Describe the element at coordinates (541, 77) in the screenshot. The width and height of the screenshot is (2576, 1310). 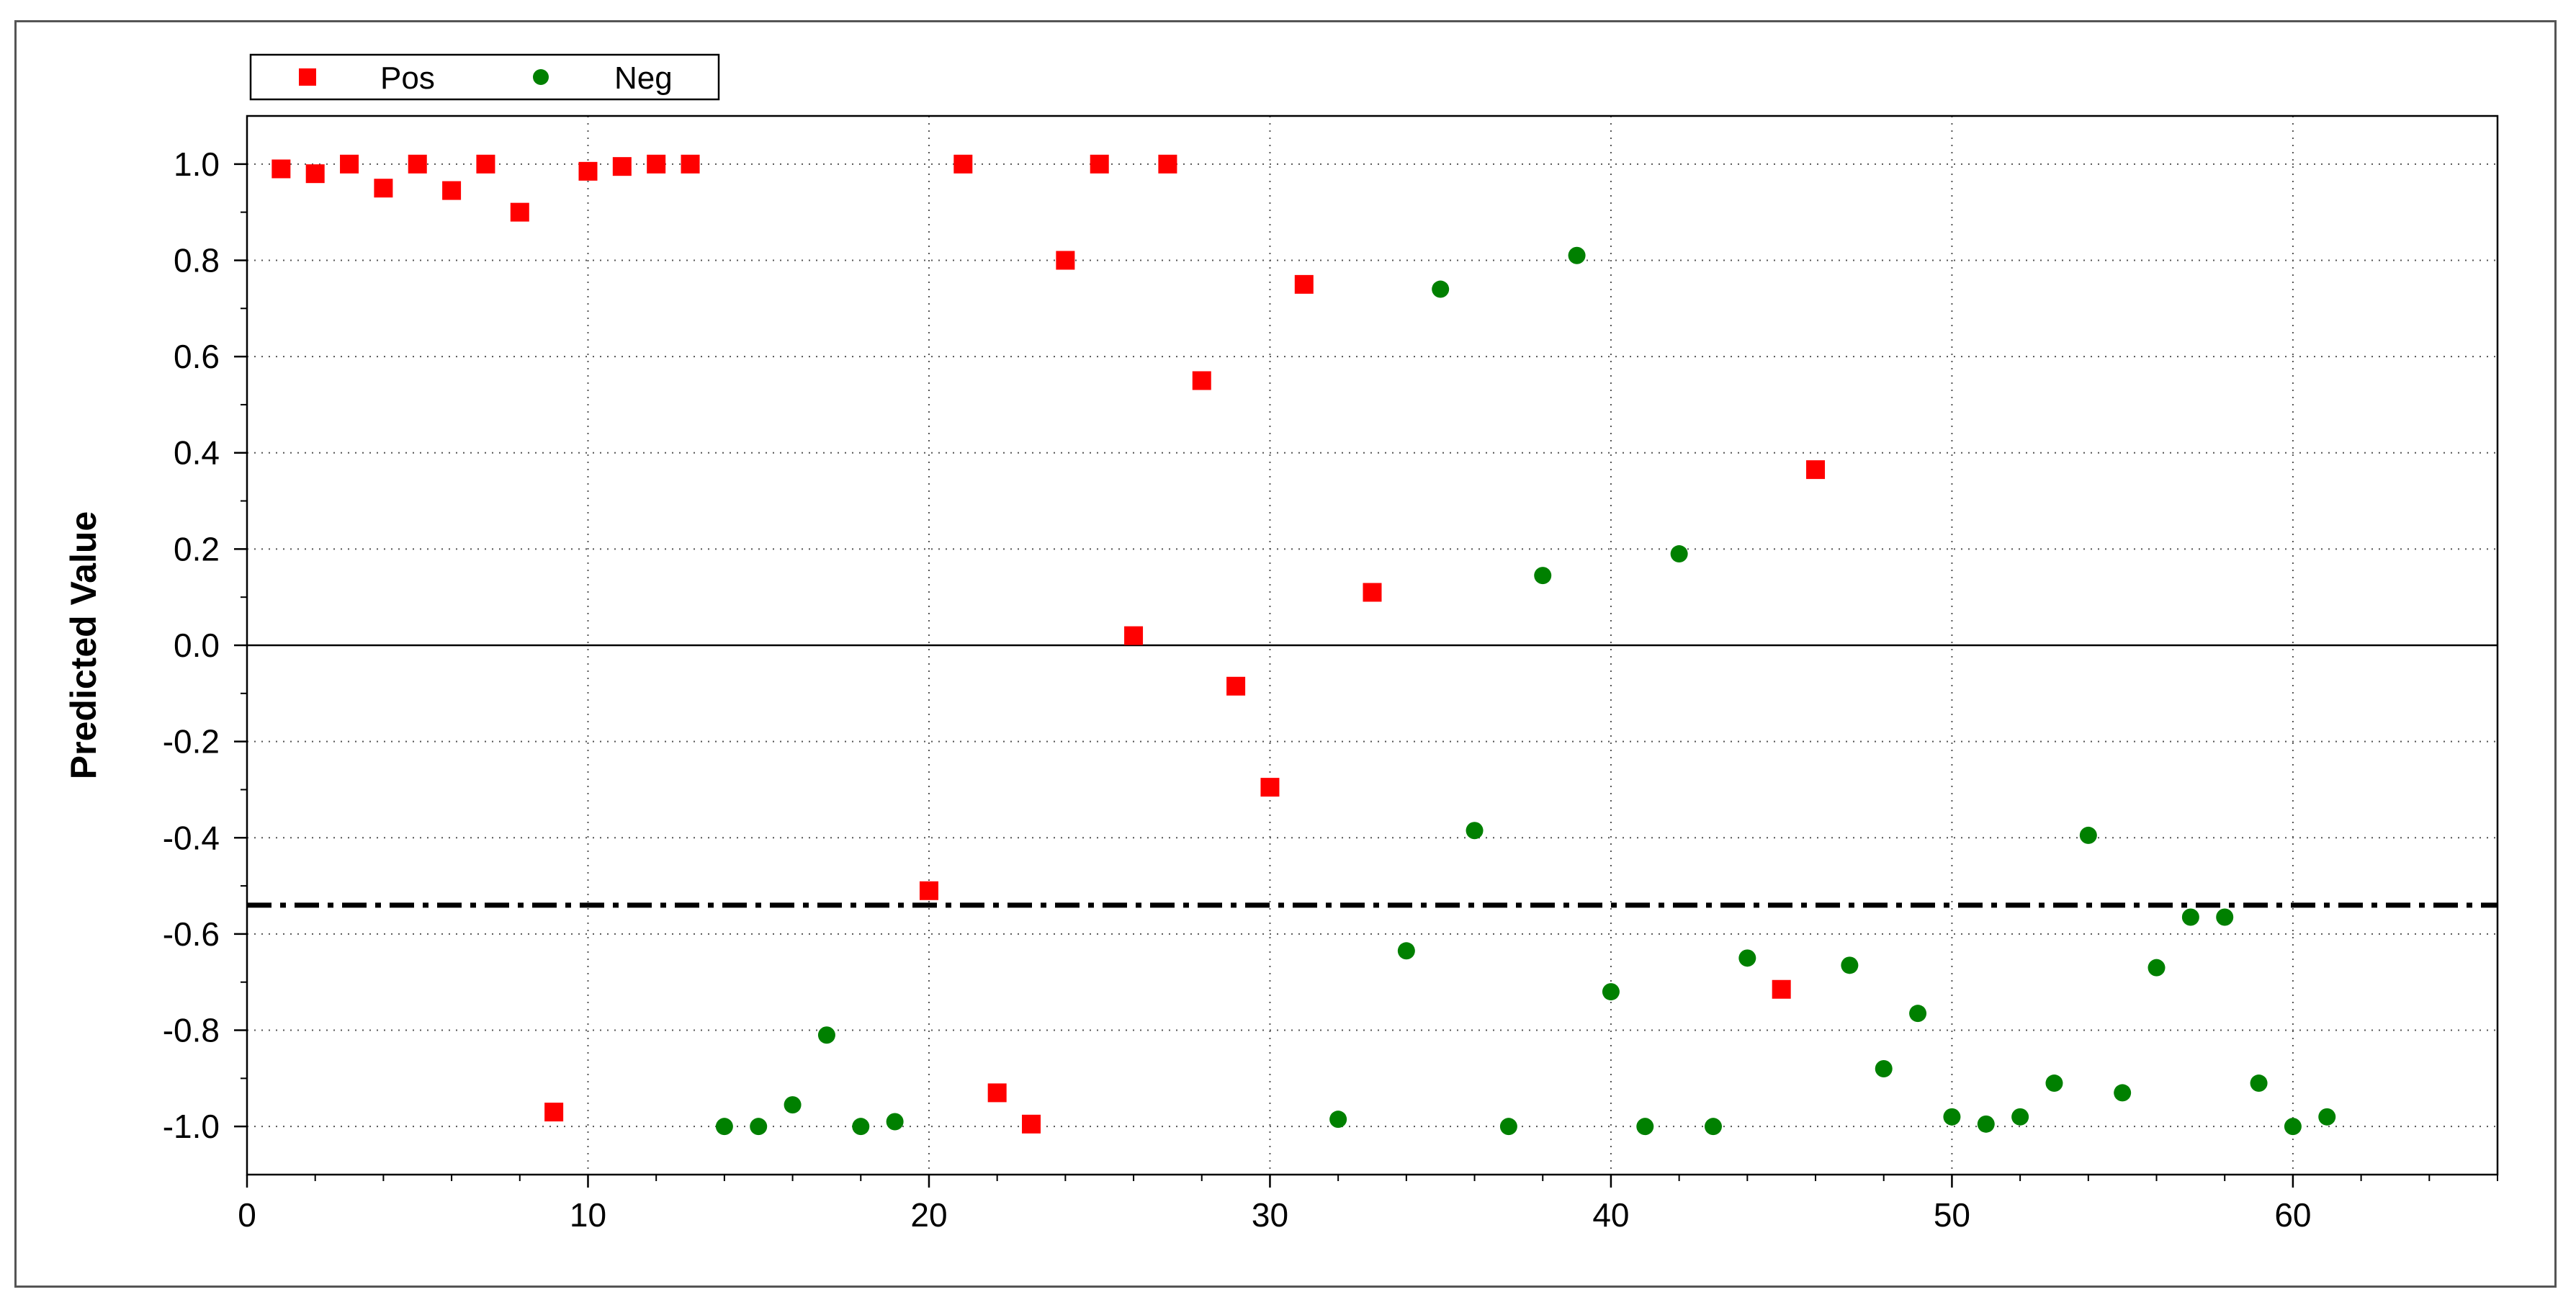
I see `legend-neg-marker` at that location.